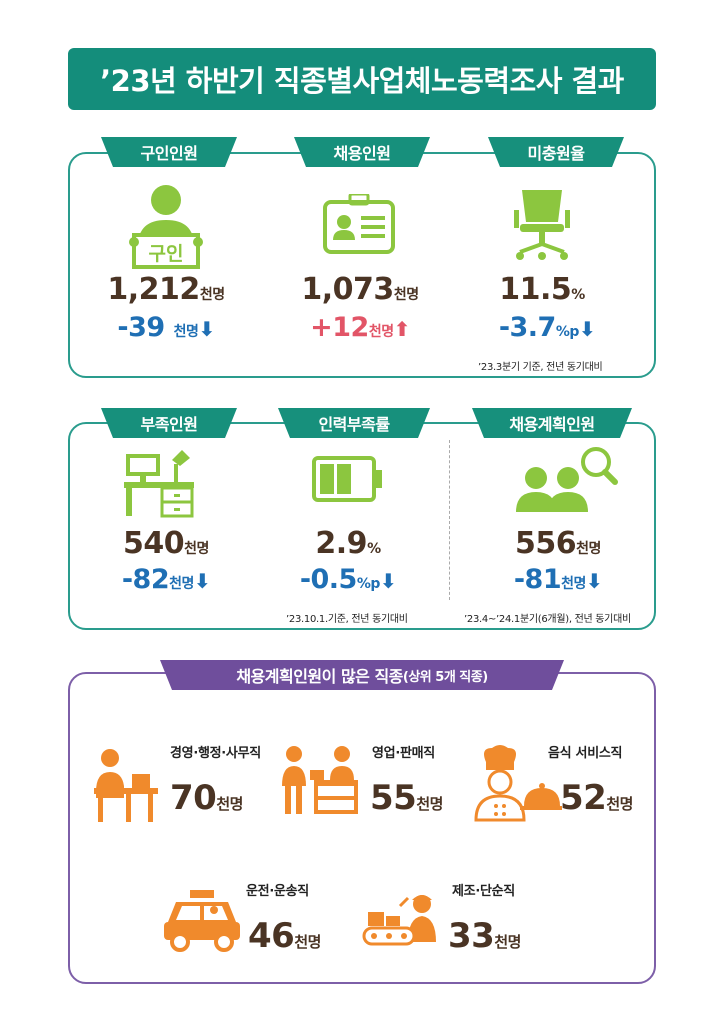  I want to click on tab-hiring-plan: 채용계획인원, so click(552, 423).